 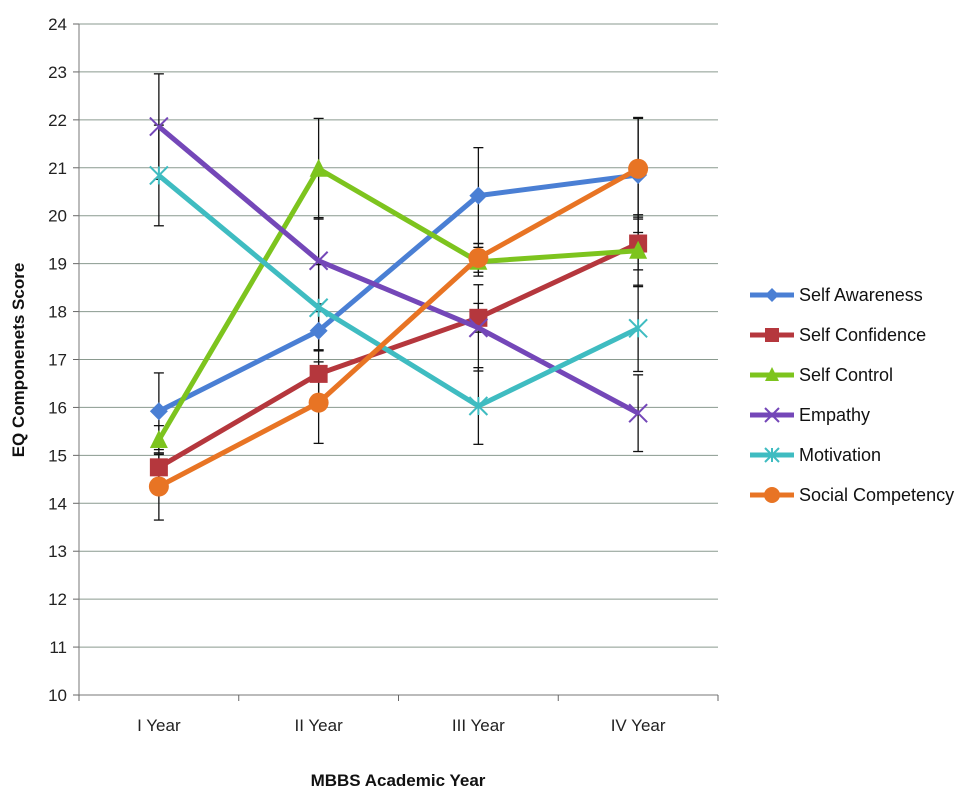 I want to click on y-tick-label: 14, so click(x=57, y=503).